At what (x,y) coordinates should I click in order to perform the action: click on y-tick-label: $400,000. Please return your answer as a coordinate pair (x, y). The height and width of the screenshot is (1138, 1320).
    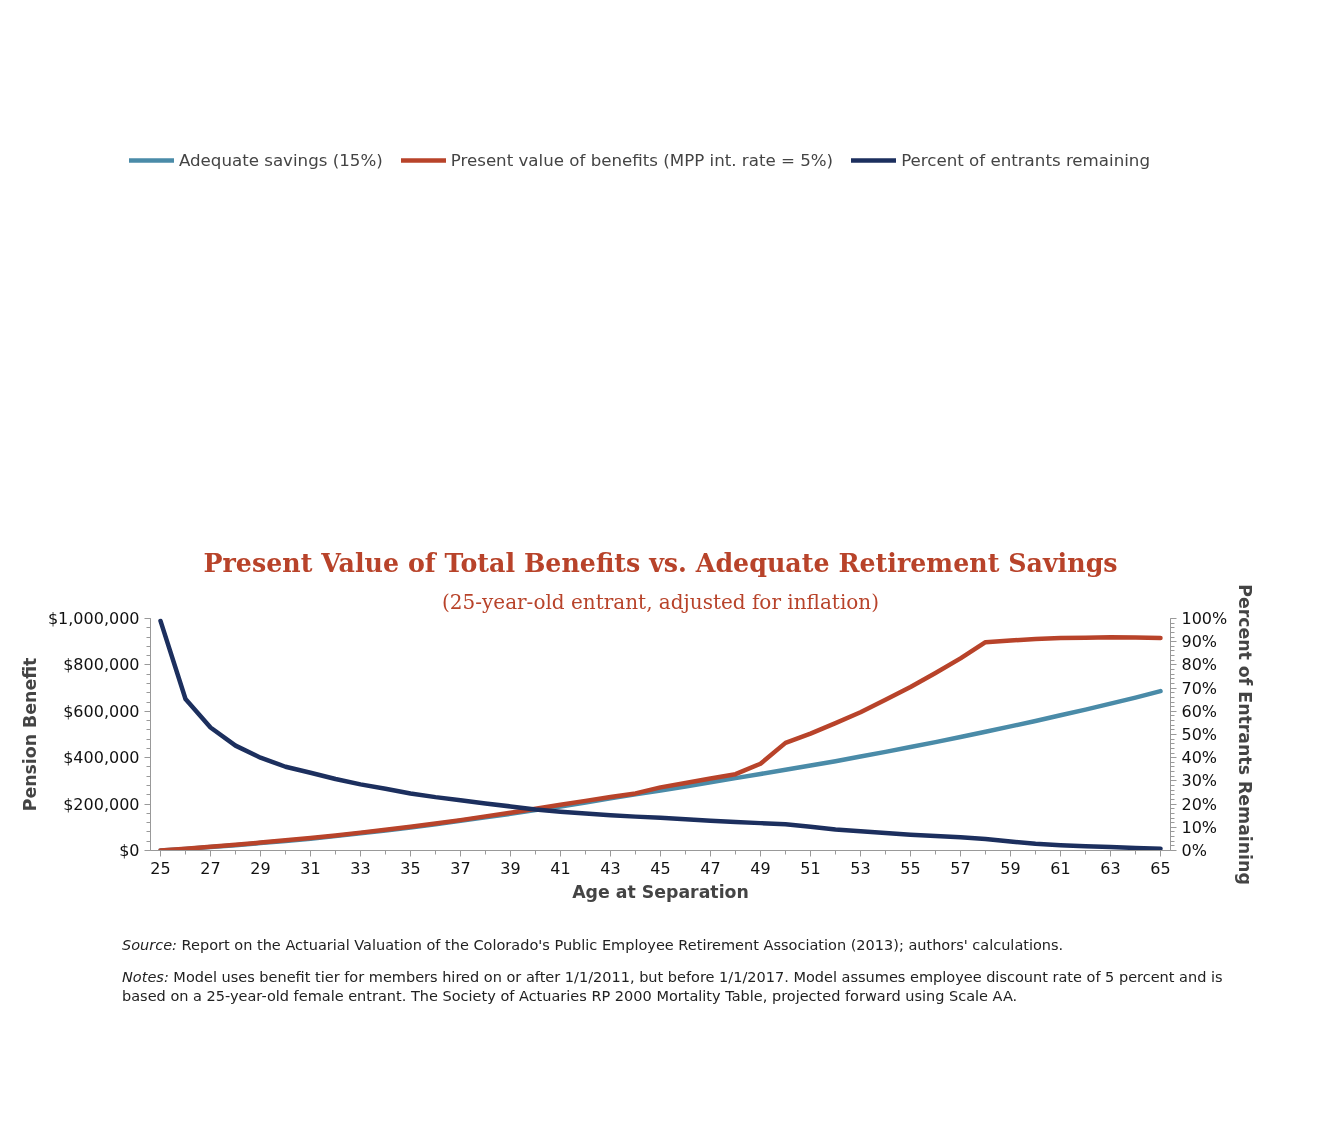
    Looking at the image, I should click on (101, 758).